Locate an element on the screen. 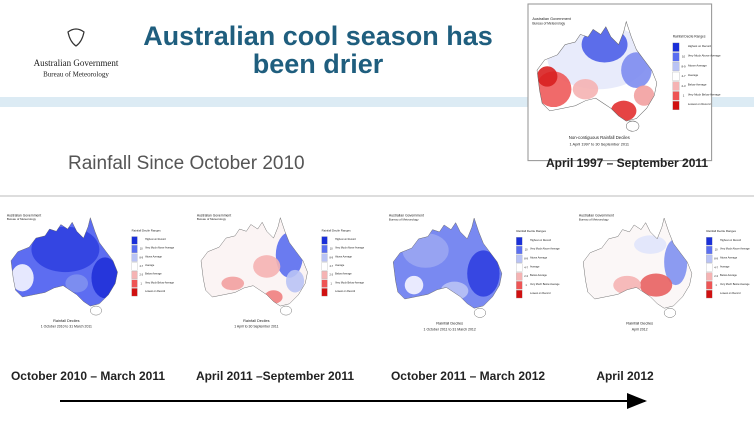  map-period: April 2012 is located at coordinates (640, 329).